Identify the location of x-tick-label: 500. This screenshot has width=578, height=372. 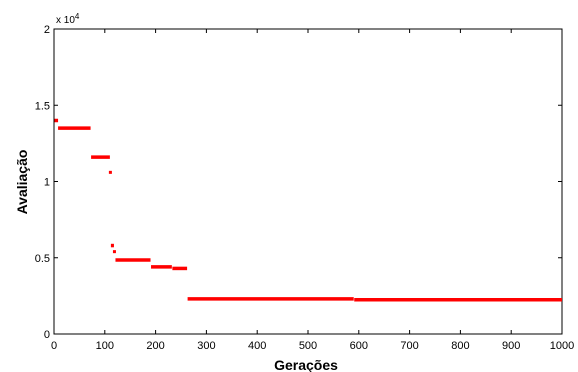
(308, 346).